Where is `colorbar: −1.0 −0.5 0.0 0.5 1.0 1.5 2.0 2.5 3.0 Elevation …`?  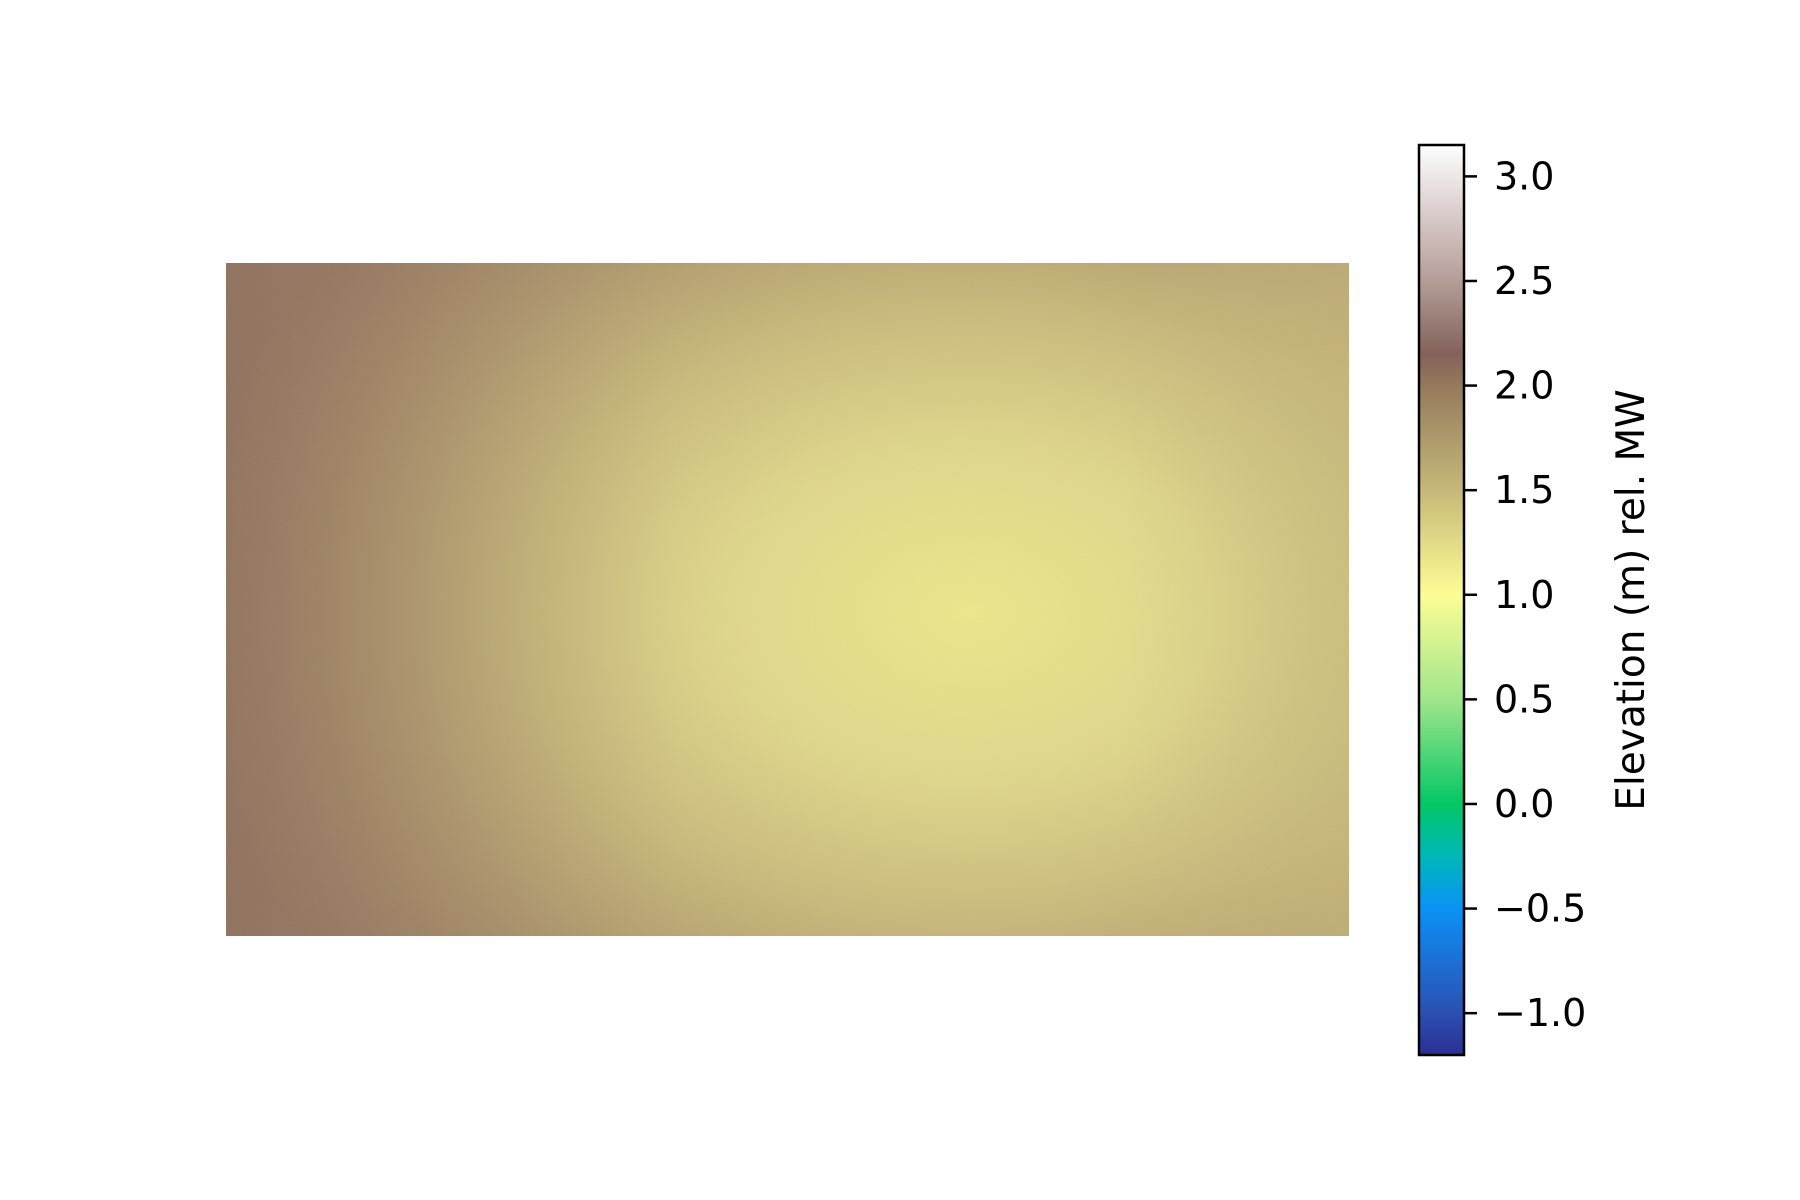
colorbar: −1.0 −0.5 0.0 0.5 1.0 1.5 2.0 2.5 3.0 Elevation … is located at coordinates (1535, 600).